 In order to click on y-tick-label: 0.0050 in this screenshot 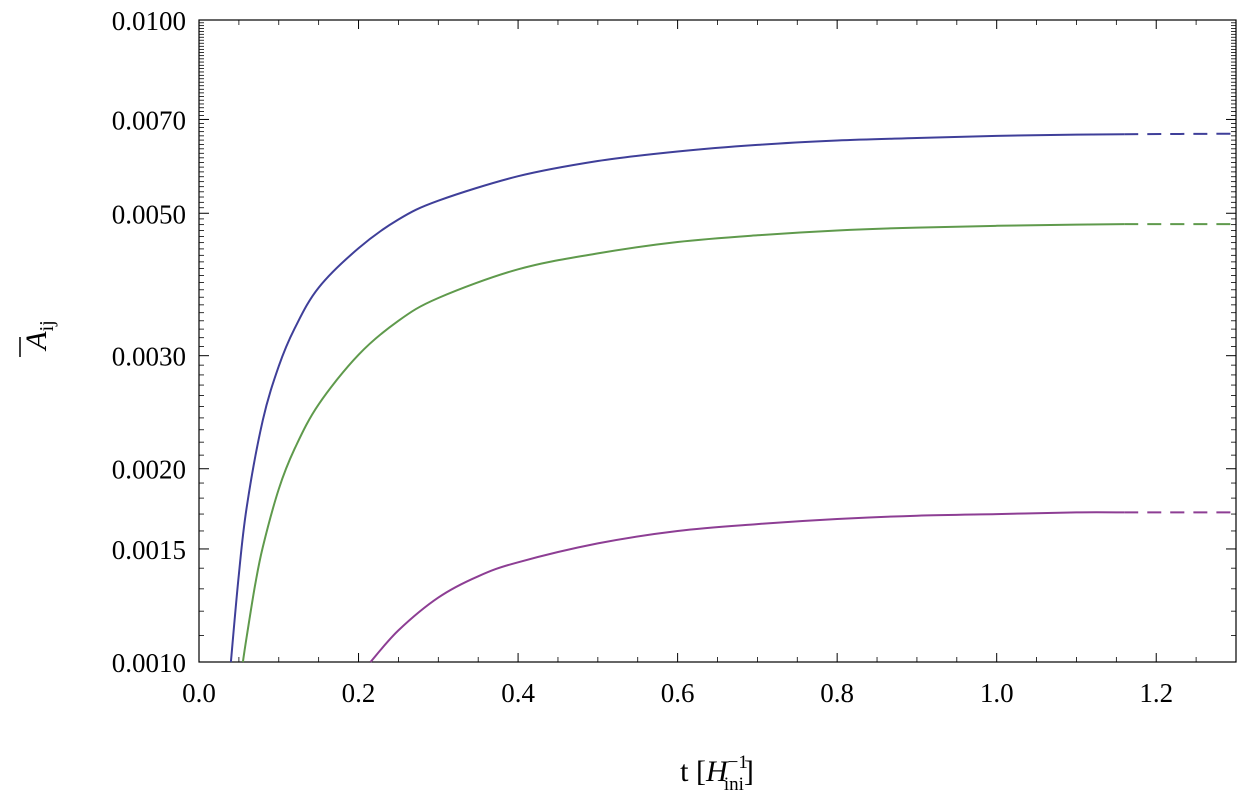, I will do `click(149, 214)`.